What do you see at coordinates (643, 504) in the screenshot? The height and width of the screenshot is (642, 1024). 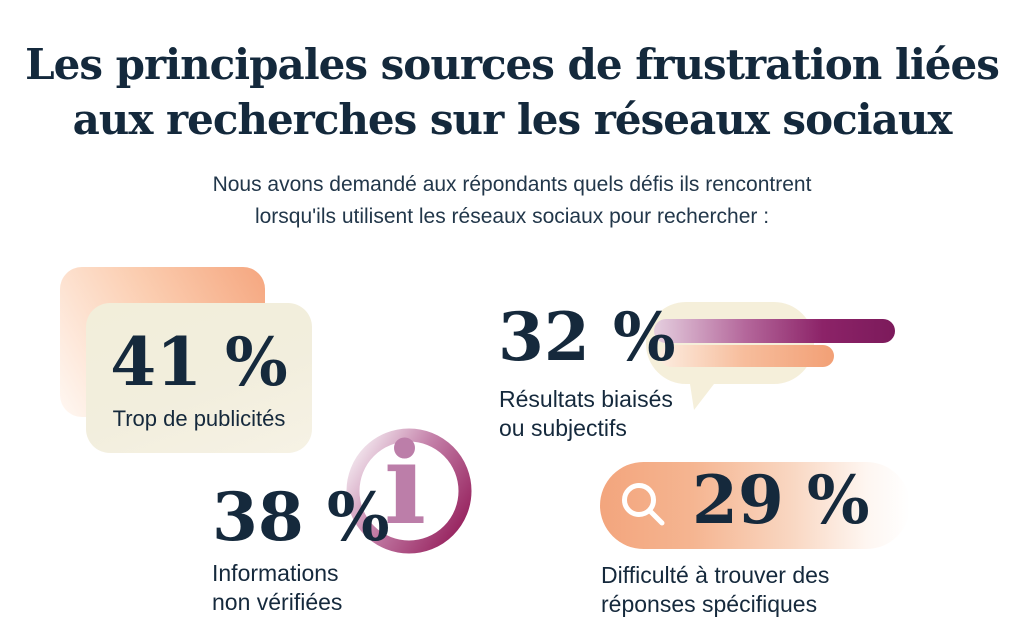 I see `search-icon` at bounding box center [643, 504].